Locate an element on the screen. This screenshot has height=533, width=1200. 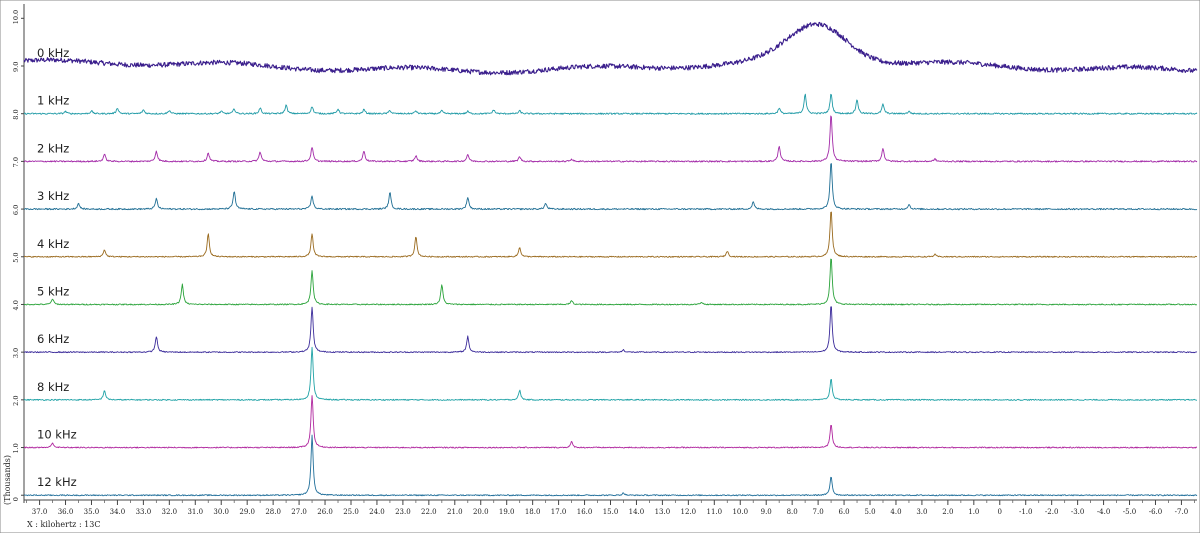
x-tick-label: 25.0 is located at coordinates (351, 512).